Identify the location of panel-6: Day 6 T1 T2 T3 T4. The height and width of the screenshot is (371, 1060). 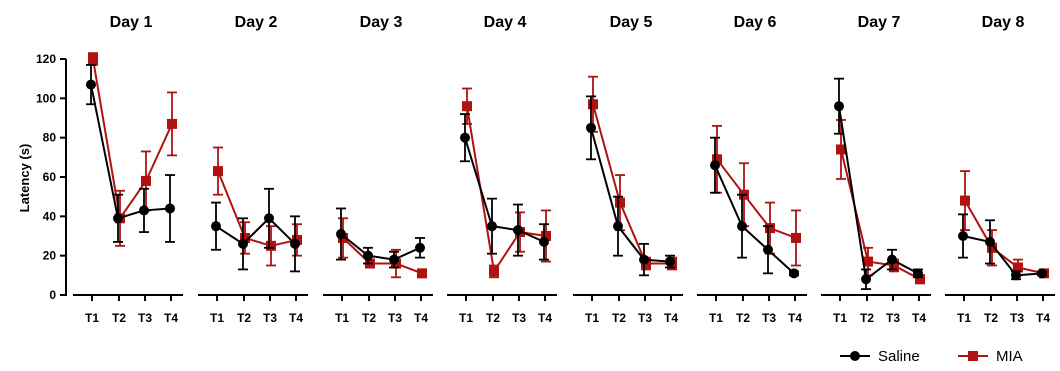
(752, 169).